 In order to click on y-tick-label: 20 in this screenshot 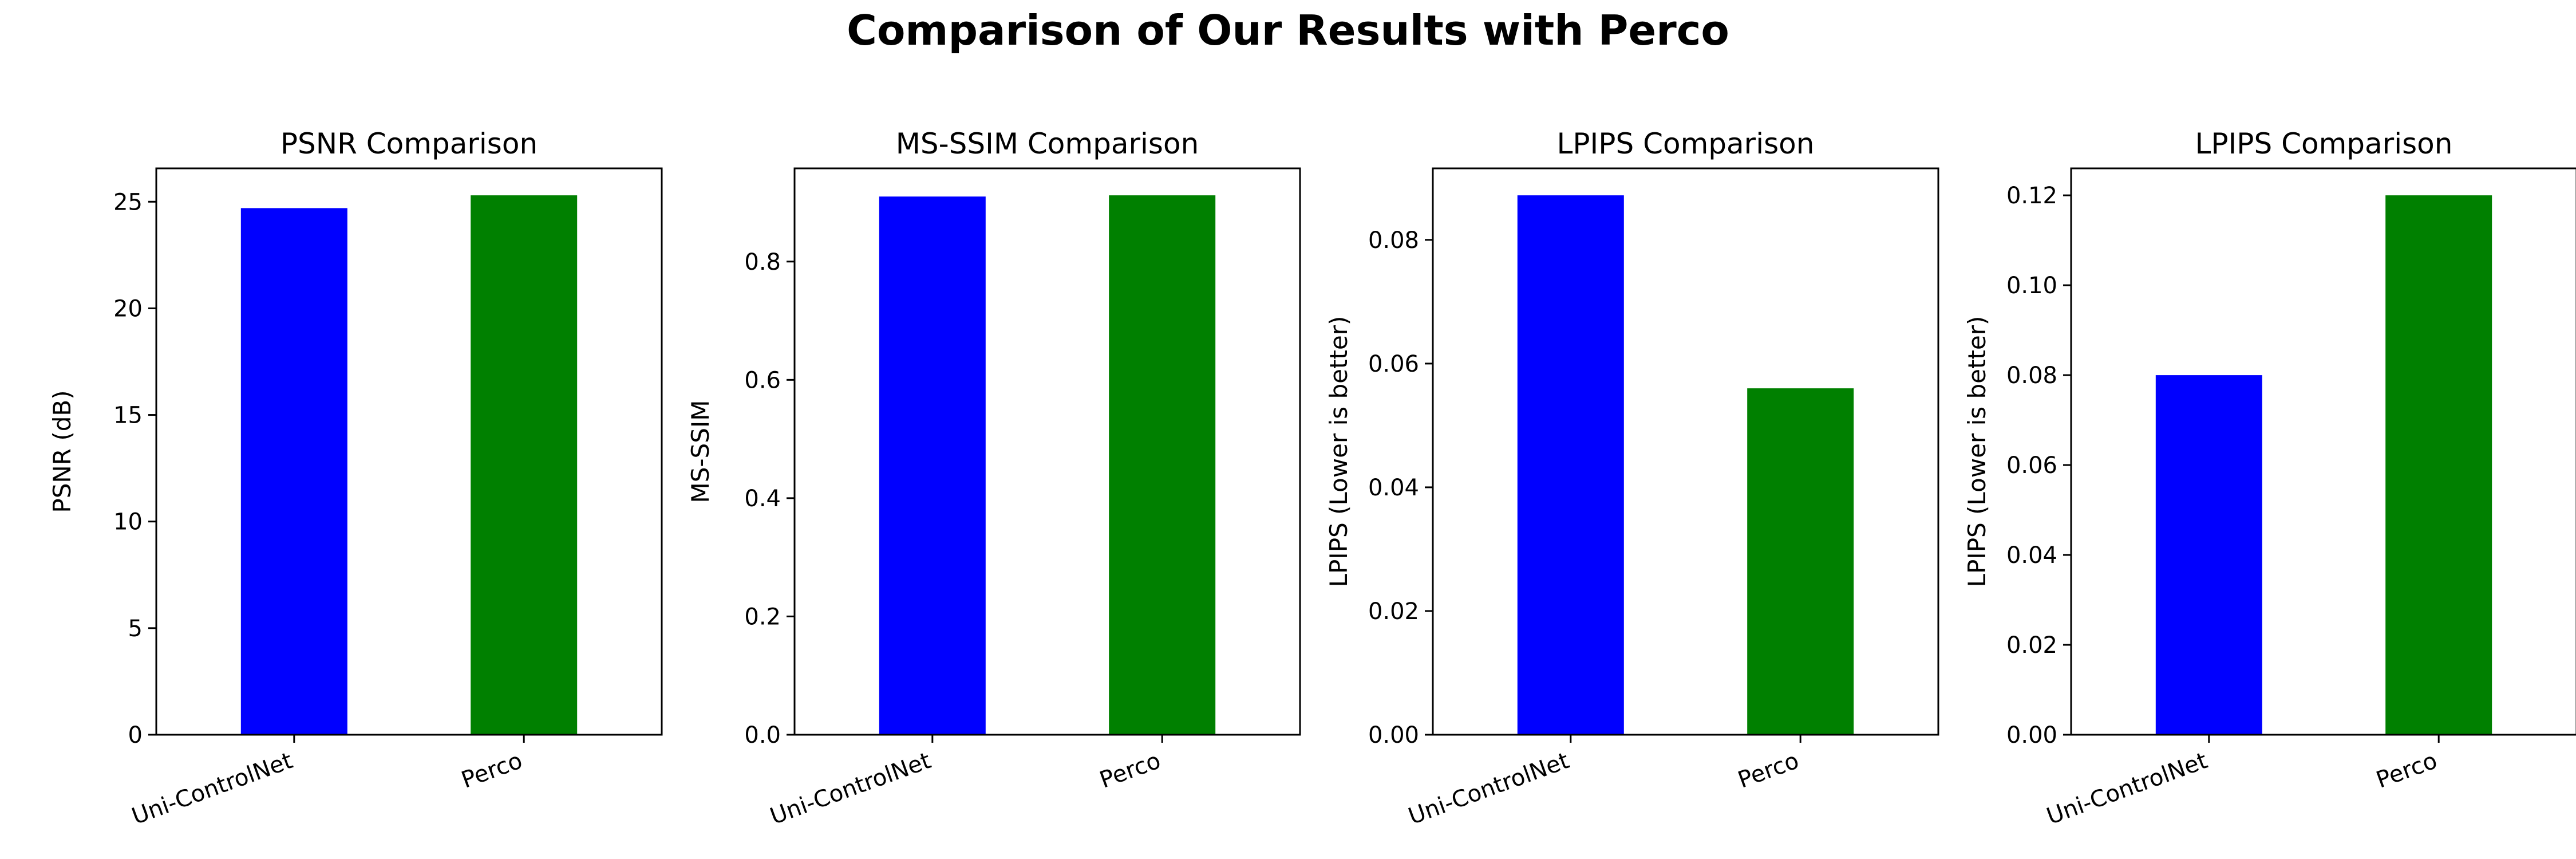, I will do `click(128, 309)`.